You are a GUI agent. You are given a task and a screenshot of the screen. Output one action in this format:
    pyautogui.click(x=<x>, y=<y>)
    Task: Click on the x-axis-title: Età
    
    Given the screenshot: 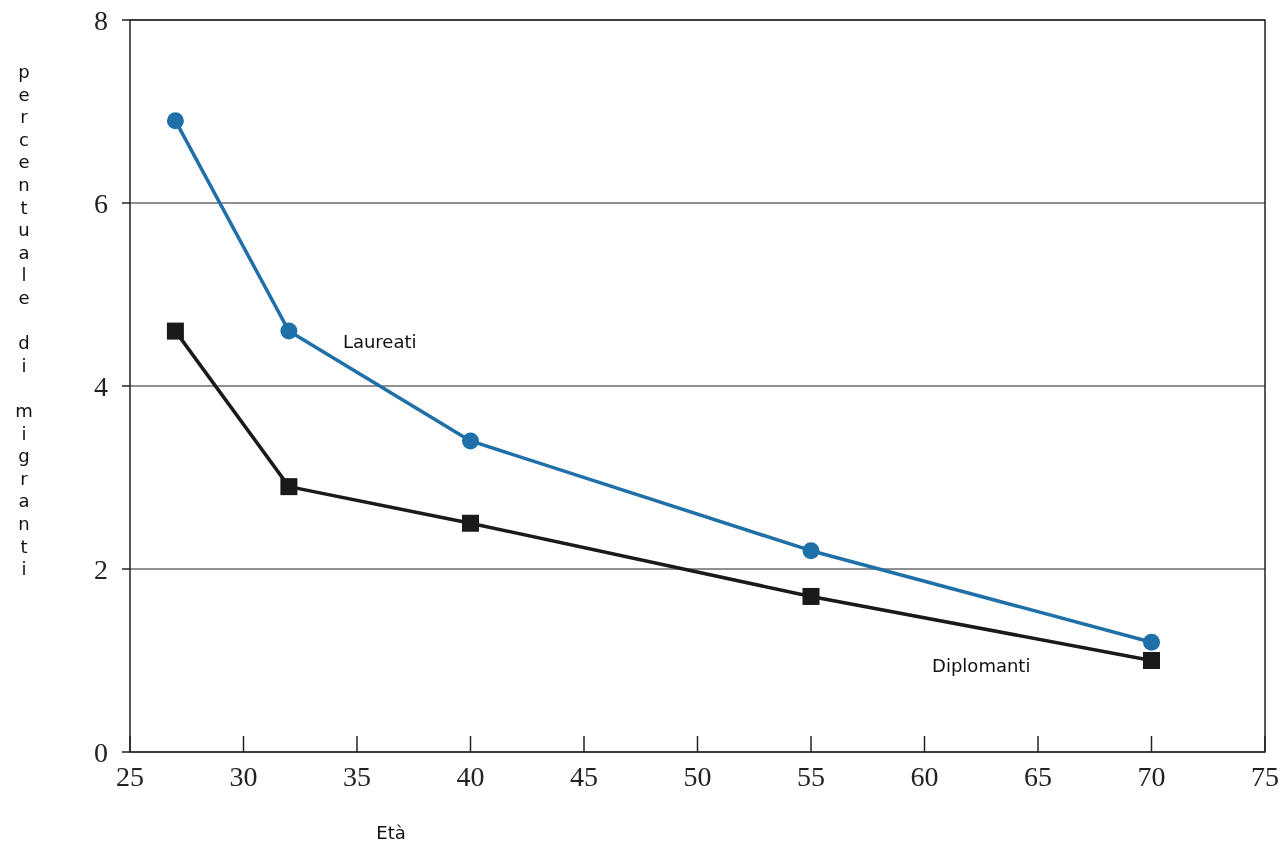 What is the action you would take?
    pyautogui.click(x=391, y=832)
    